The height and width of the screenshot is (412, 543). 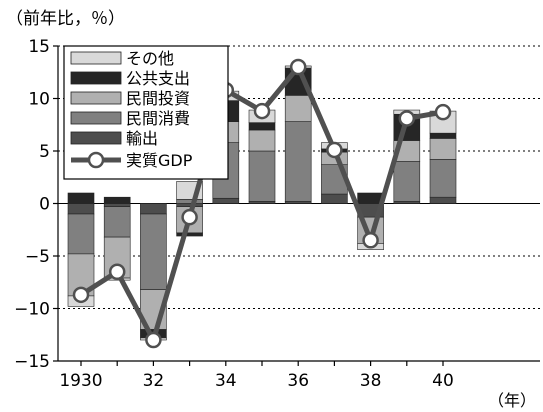 I want to click on x-tick-label: 36, so click(x=298, y=381).